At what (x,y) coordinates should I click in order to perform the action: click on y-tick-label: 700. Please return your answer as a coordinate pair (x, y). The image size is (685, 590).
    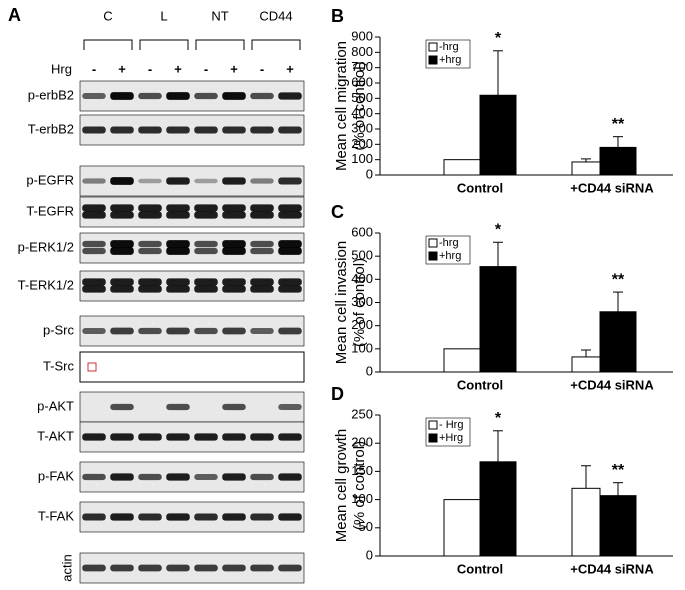
    Looking at the image, I should click on (362, 66).